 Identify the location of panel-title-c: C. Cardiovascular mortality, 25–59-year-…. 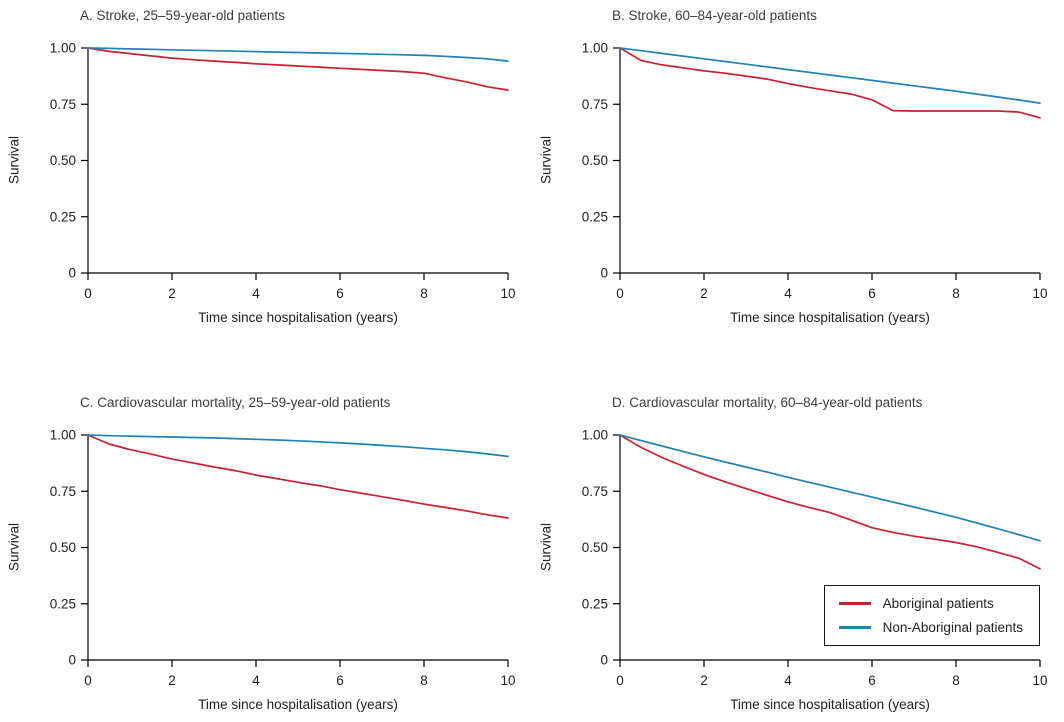
(235, 402).